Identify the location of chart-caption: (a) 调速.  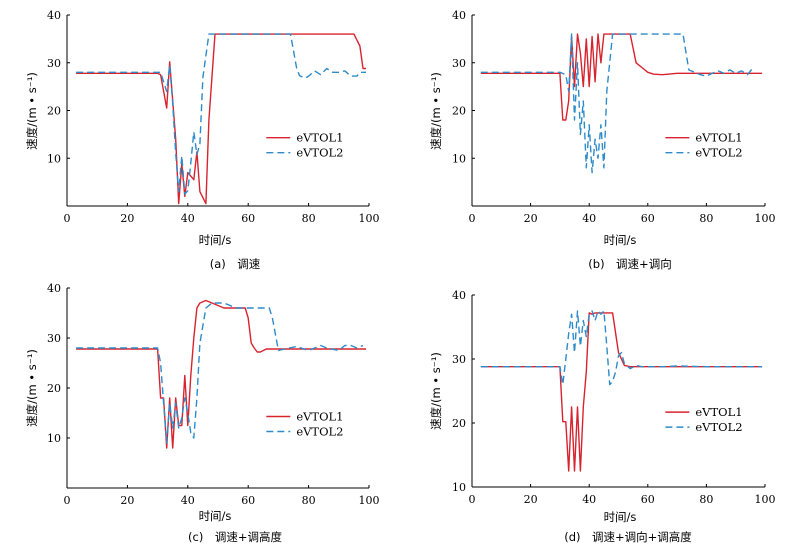
(235, 264).